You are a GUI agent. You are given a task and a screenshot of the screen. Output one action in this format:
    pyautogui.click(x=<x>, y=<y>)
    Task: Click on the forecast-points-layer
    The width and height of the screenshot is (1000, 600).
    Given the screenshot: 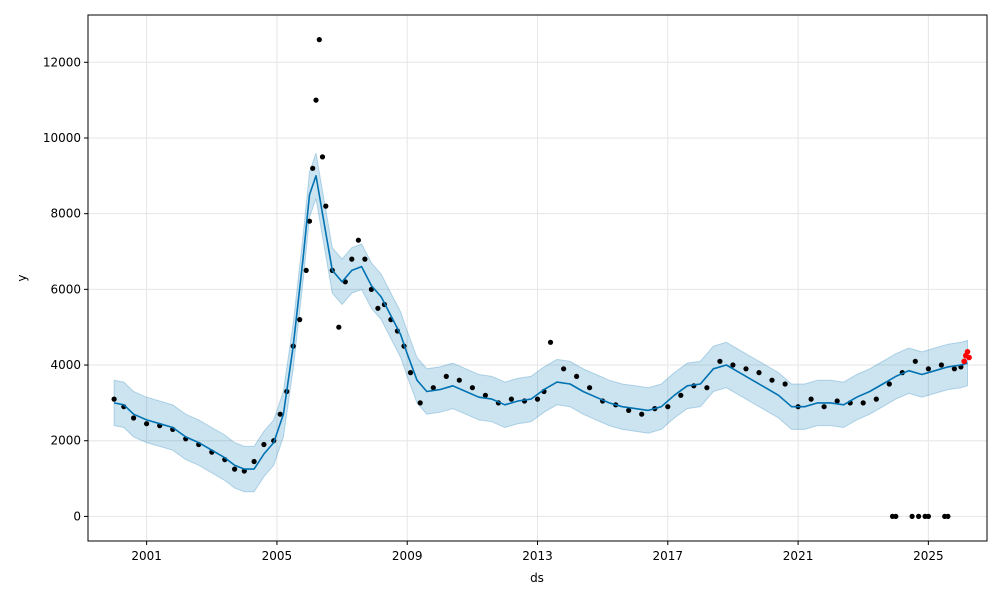 What is the action you would take?
    pyautogui.click(x=966, y=357)
    